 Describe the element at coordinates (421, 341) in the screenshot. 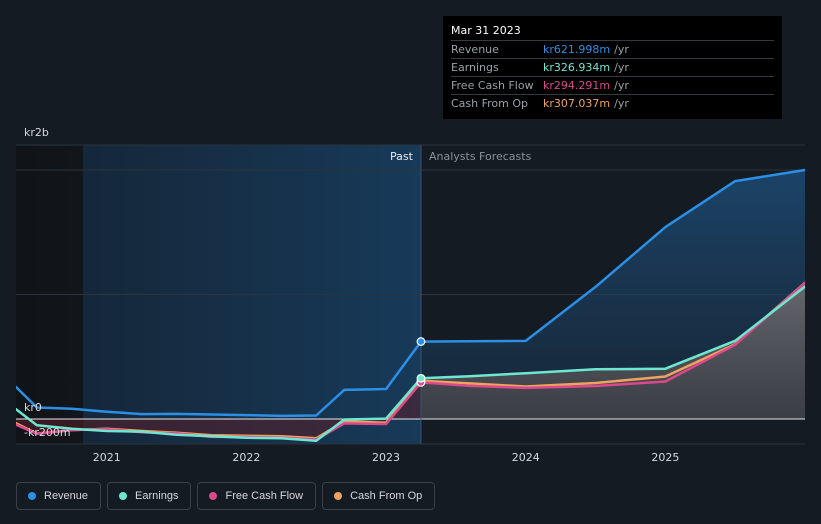

I see `revenue-marker` at that location.